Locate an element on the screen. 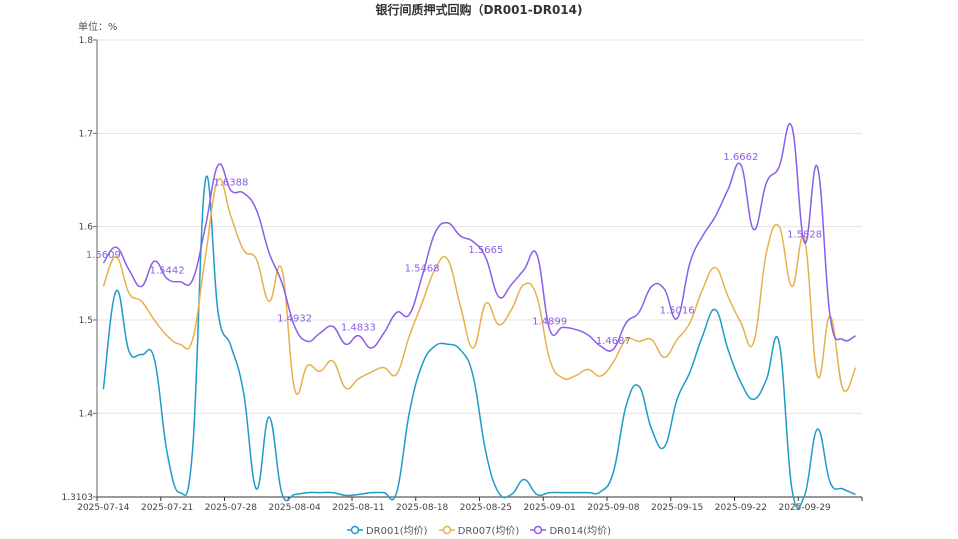 This screenshot has width=958, height=539. data-label: 1.5828 is located at coordinates (804, 235).